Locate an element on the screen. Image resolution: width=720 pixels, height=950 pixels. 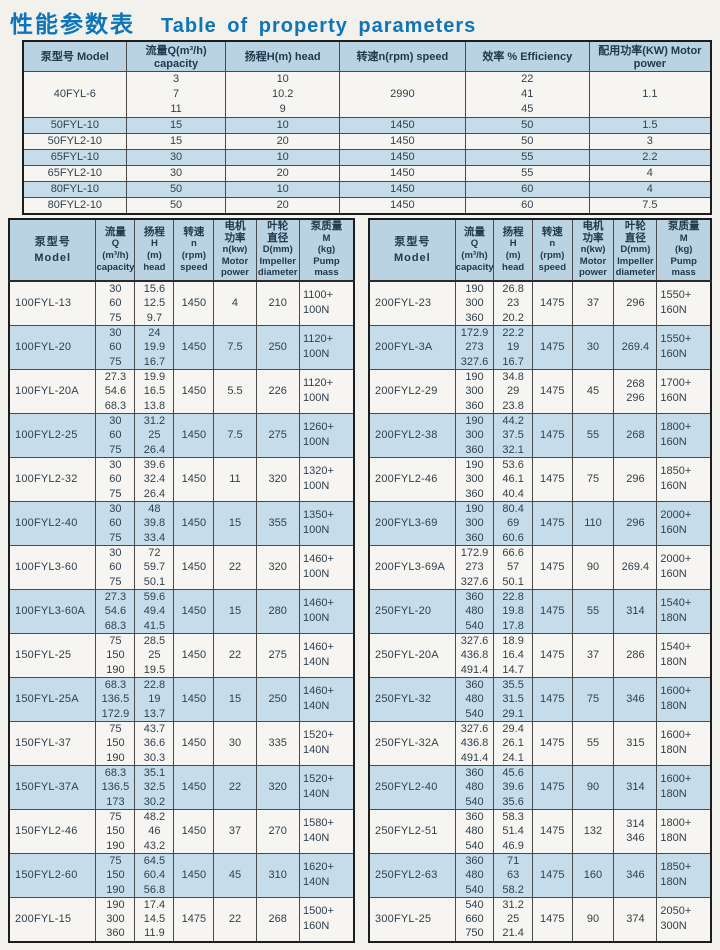
power-cell: 22 is located at coordinates (235, 919).